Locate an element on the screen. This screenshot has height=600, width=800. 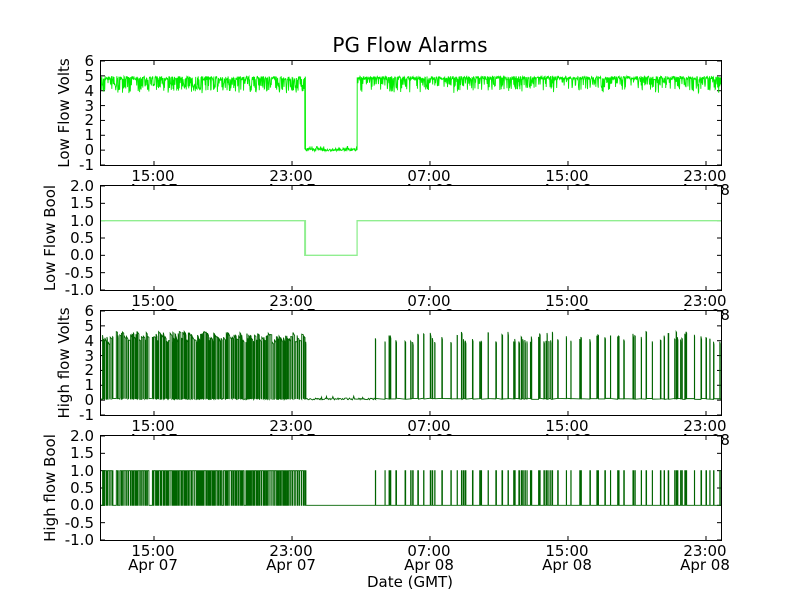
high-flow-bool-plot is located at coordinates (411, 488).